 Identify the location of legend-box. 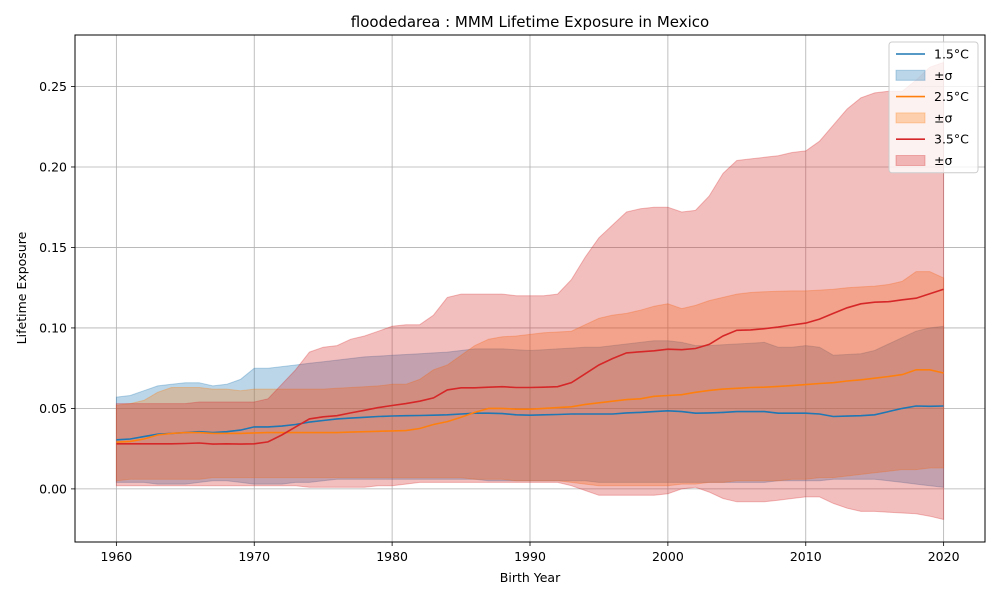
(933, 107).